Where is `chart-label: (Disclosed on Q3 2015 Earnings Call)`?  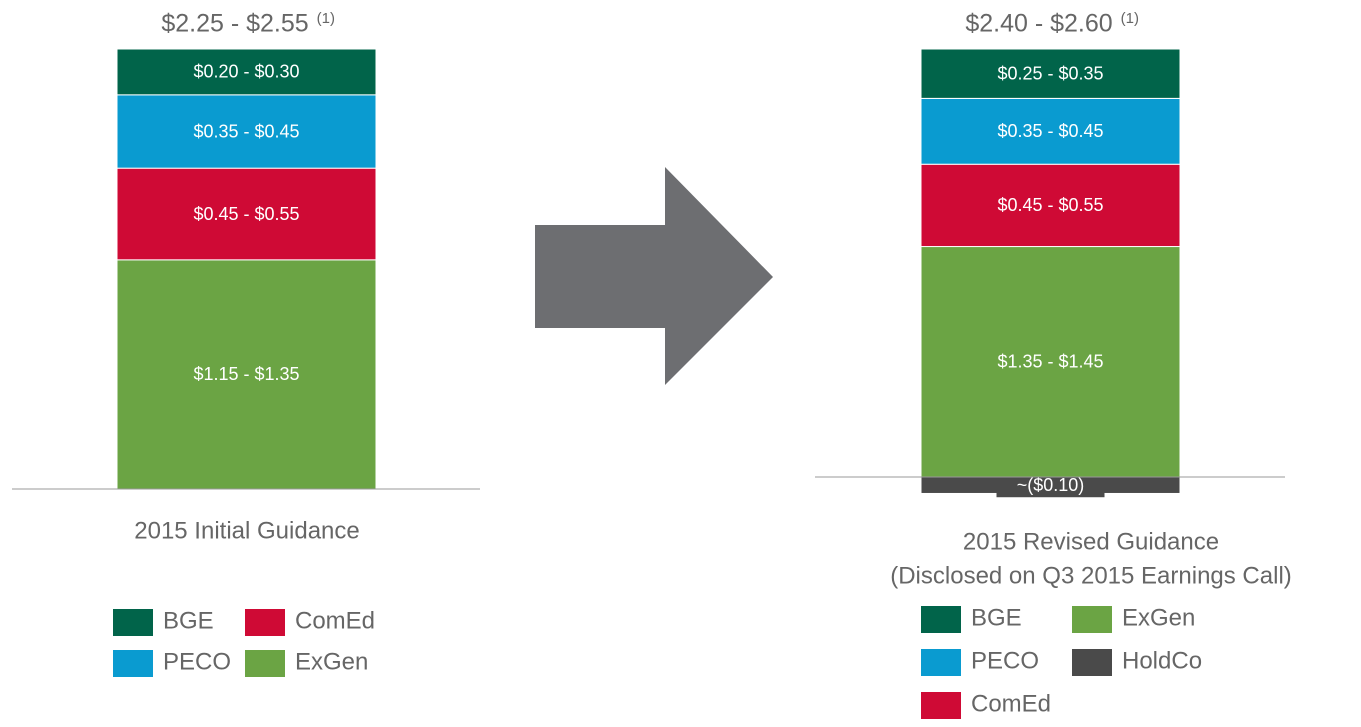 chart-label: (Disclosed on Q3 2015 Earnings Call) is located at coordinates (1091, 575).